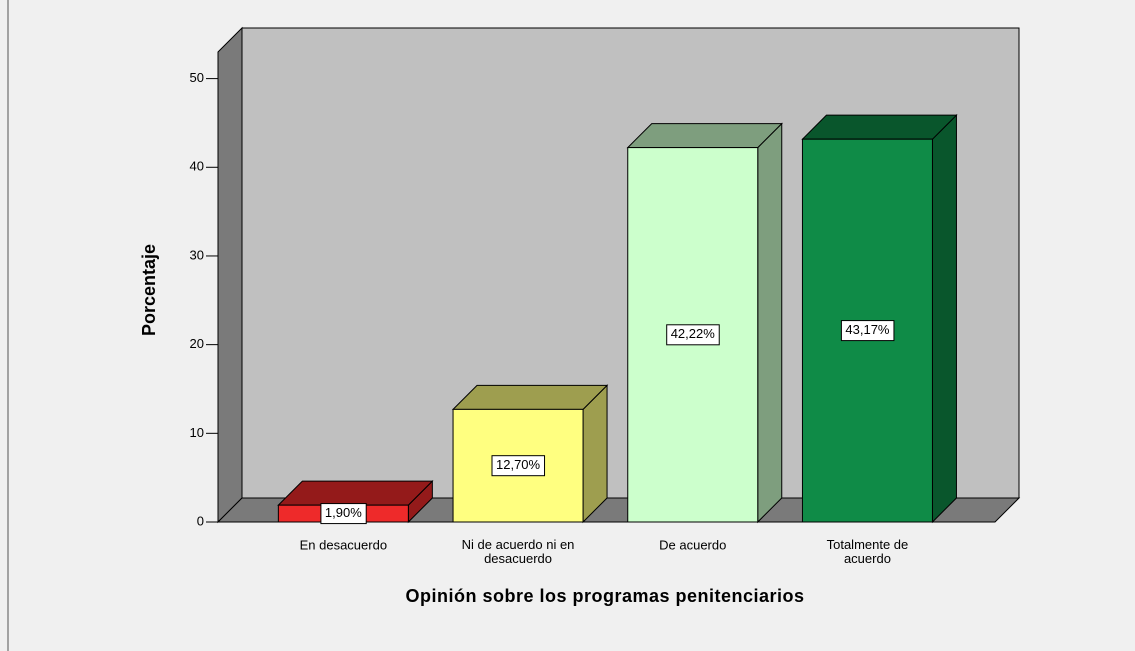 This screenshot has height=651, width=1135. I want to click on y-tick-label: 40, so click(197, 166).